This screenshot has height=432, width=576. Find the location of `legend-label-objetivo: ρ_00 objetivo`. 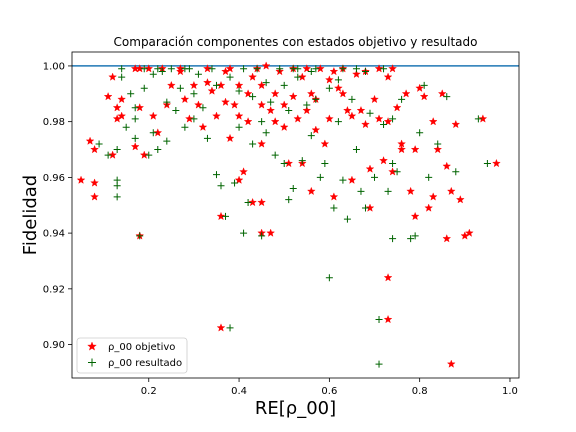

legend-label-objetivo: ρ_00 objetivo is located at coordinates (141, 347).